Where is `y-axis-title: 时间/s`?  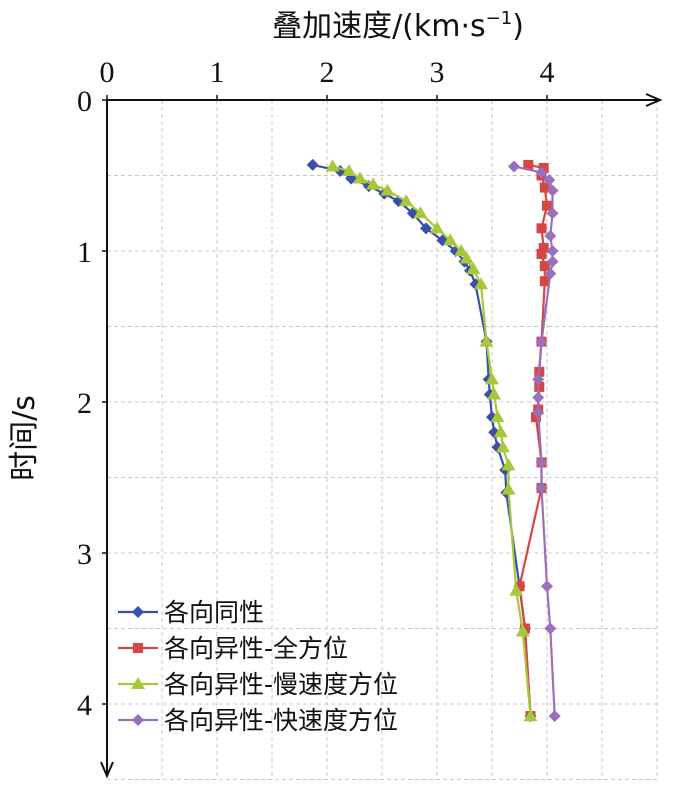
y-axis-title: 时间/s is located at coordinates (24, 438).